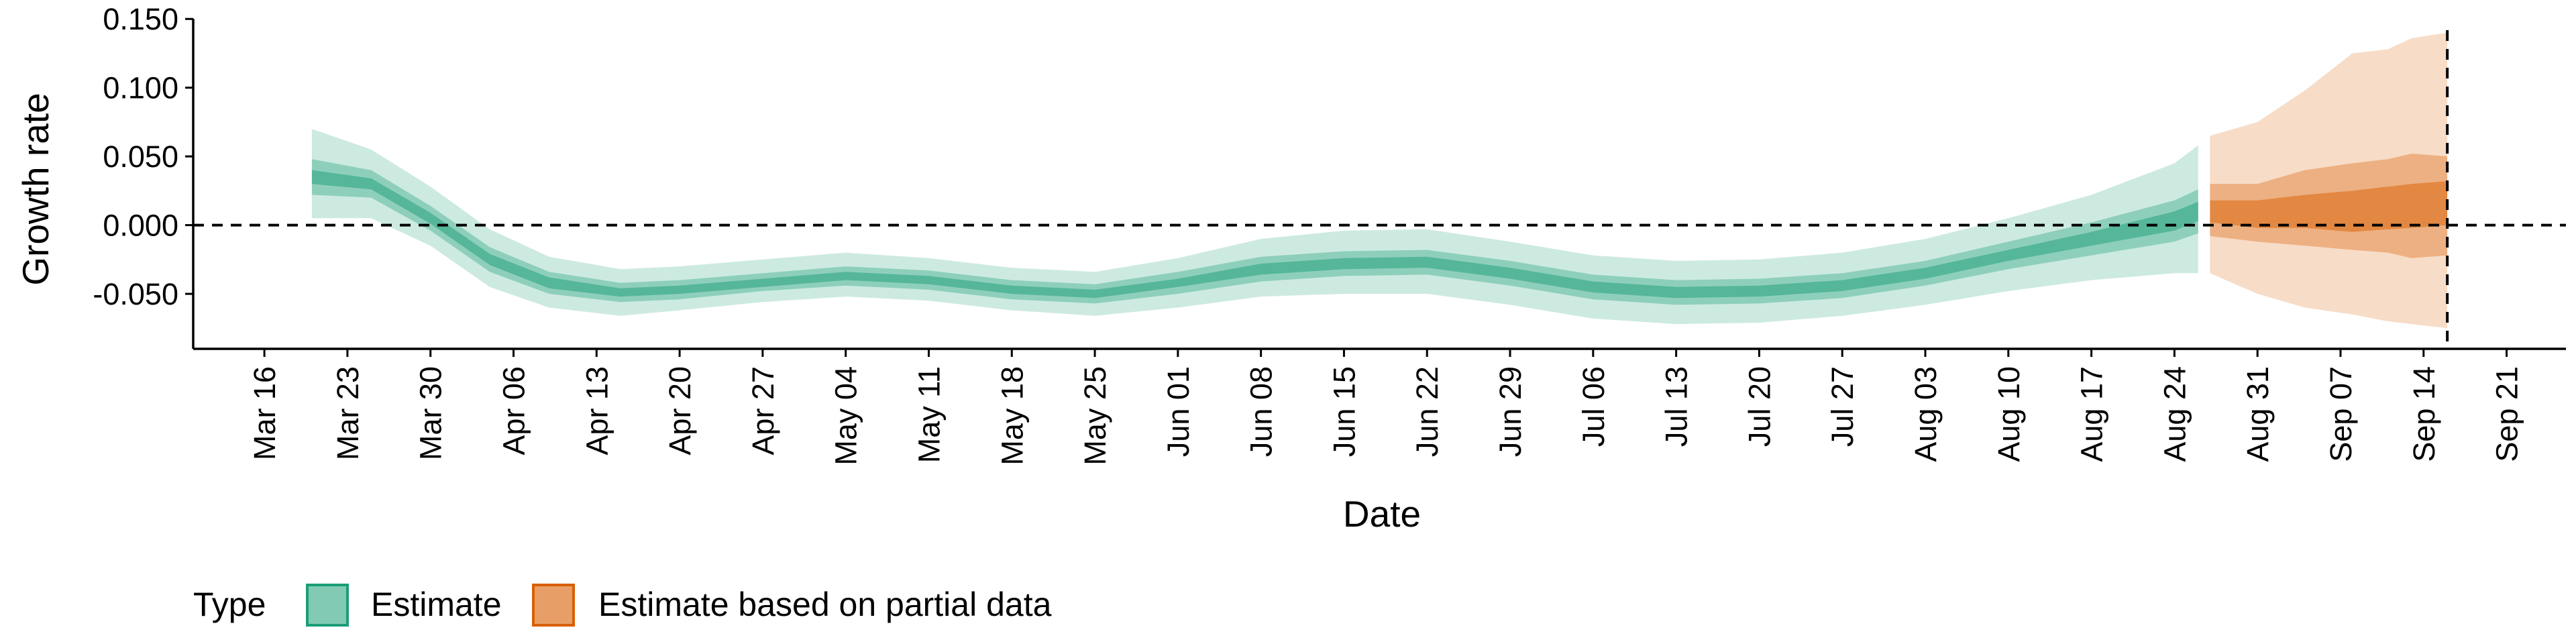 This screenshot has height=644, width=2576. I want to click on x-tick-label: Apr 27, so click(763, 410).